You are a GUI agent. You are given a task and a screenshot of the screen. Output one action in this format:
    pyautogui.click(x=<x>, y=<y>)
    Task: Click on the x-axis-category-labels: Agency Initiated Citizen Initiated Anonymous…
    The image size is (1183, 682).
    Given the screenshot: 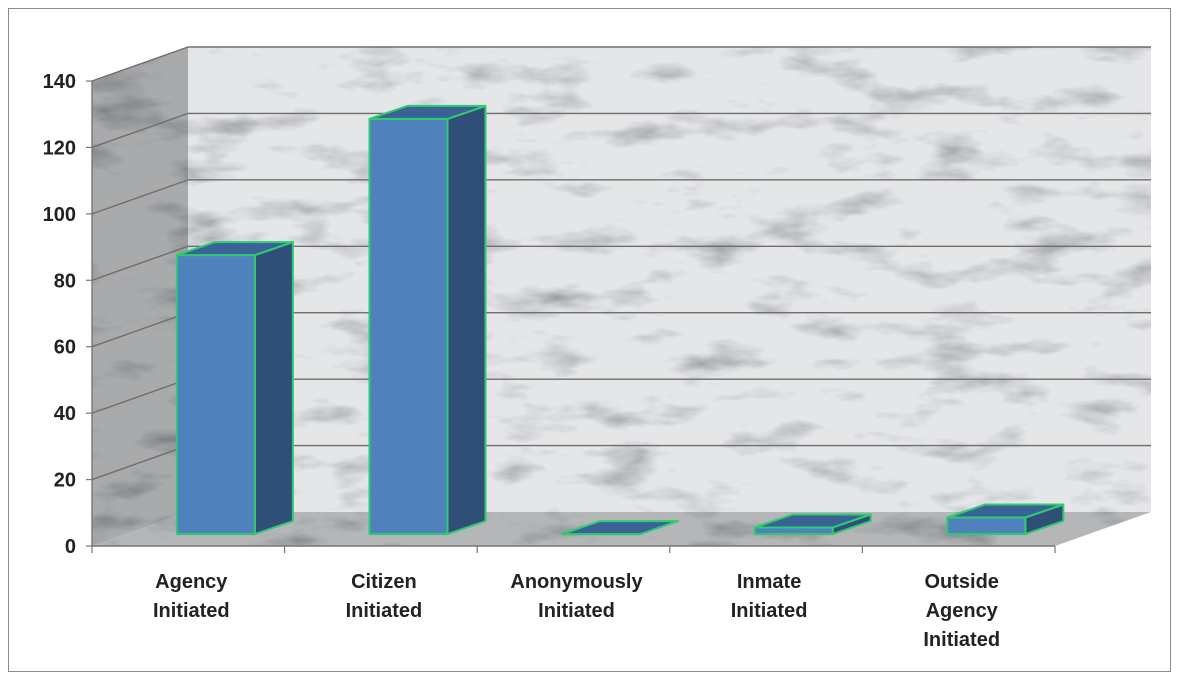 What is the action you would take?
    pyautogui.click(x=576, y=611)
    